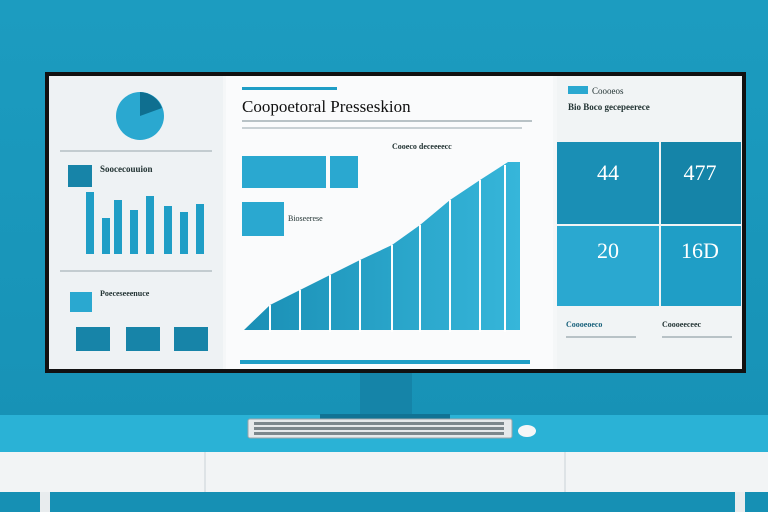 The height and width of the screenshot is (512, 768). What do you see at coordinates (527, 431) in the screenshot?
I see `mouse` at bounding box center [527, 431].